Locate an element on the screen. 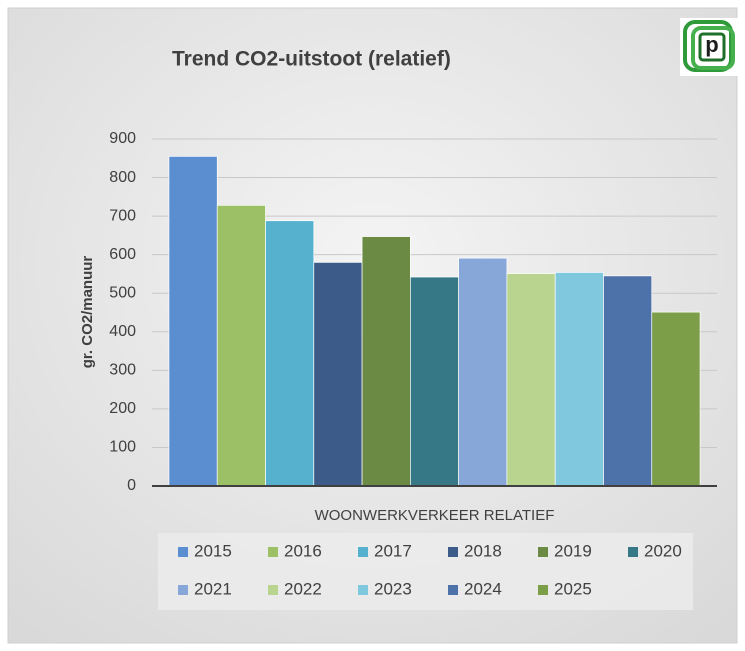 The height and width of the screenshot is (651, 745). y-tick-label: 600 is located at coordinates (122, 254).